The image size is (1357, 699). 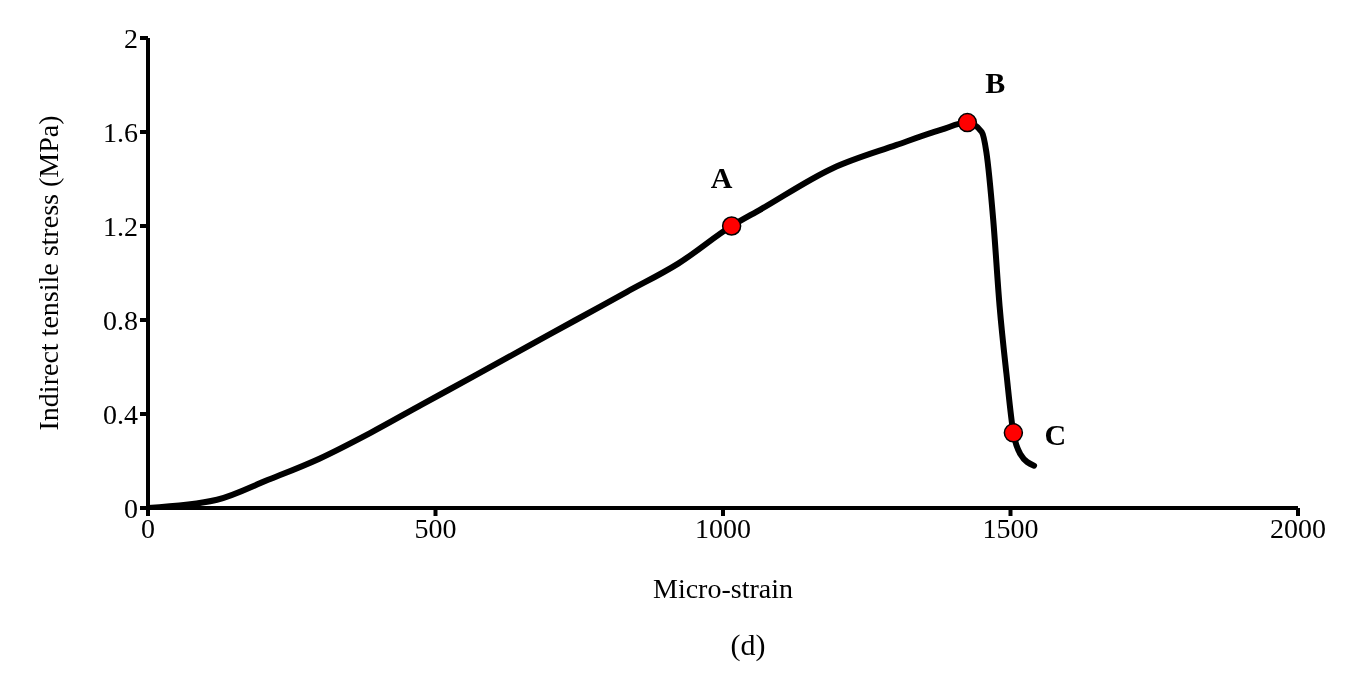 What do you see at coordinates (120, 414) in the screenshot?
I see `y-tick-label: 0.4` at bounding box center [120, 414].